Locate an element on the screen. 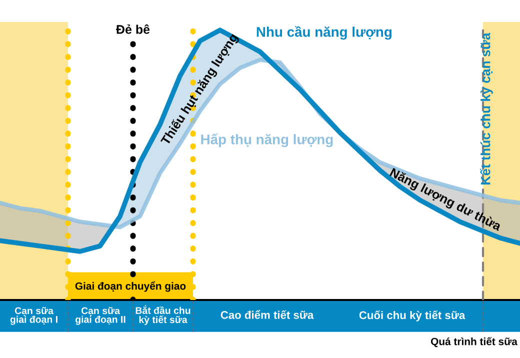 Image resolution: width=520 pixels, height=358 pixels. x-axis-title: Quá trình tiết sữa is located at coordinates (474, 342).